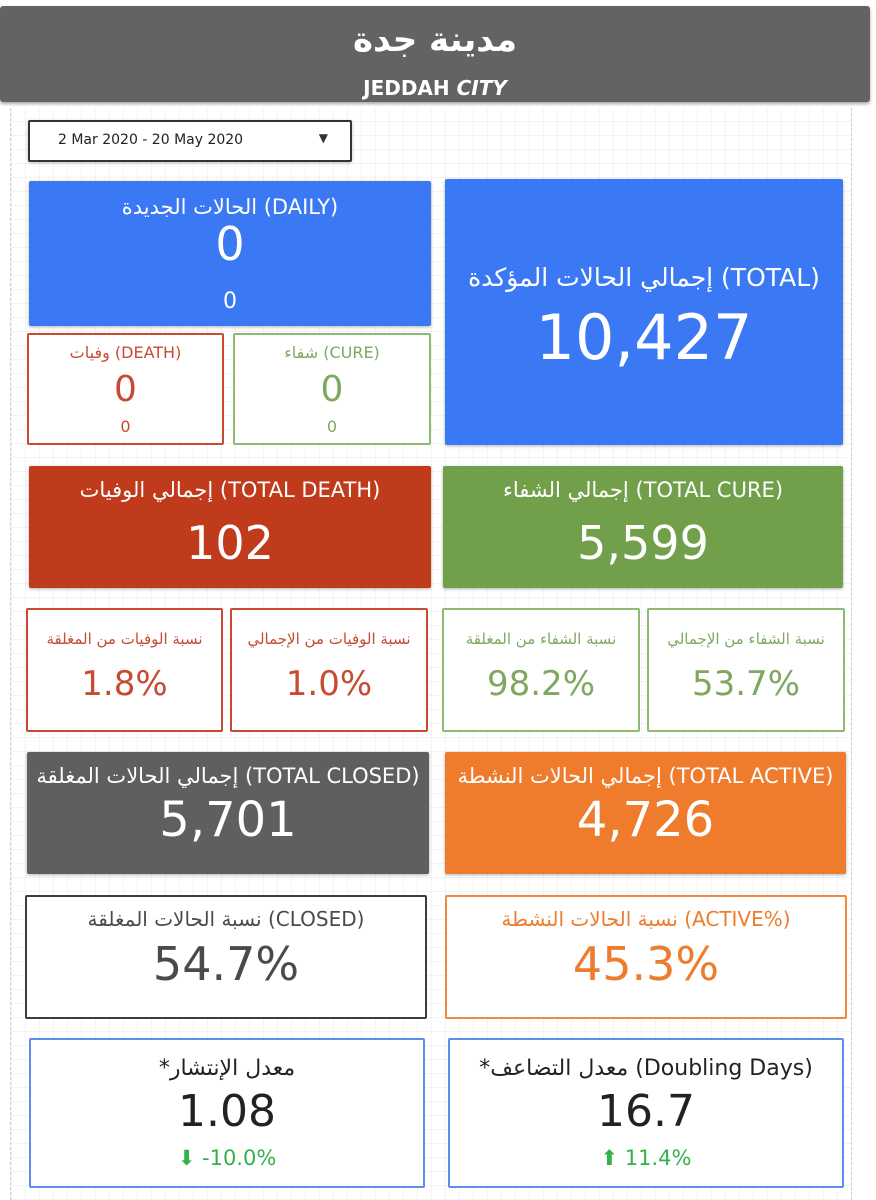  I want to click on total-active-label: إجمالي الحالات النشطة (TOTAL ACTIVE), so click(645, 776).